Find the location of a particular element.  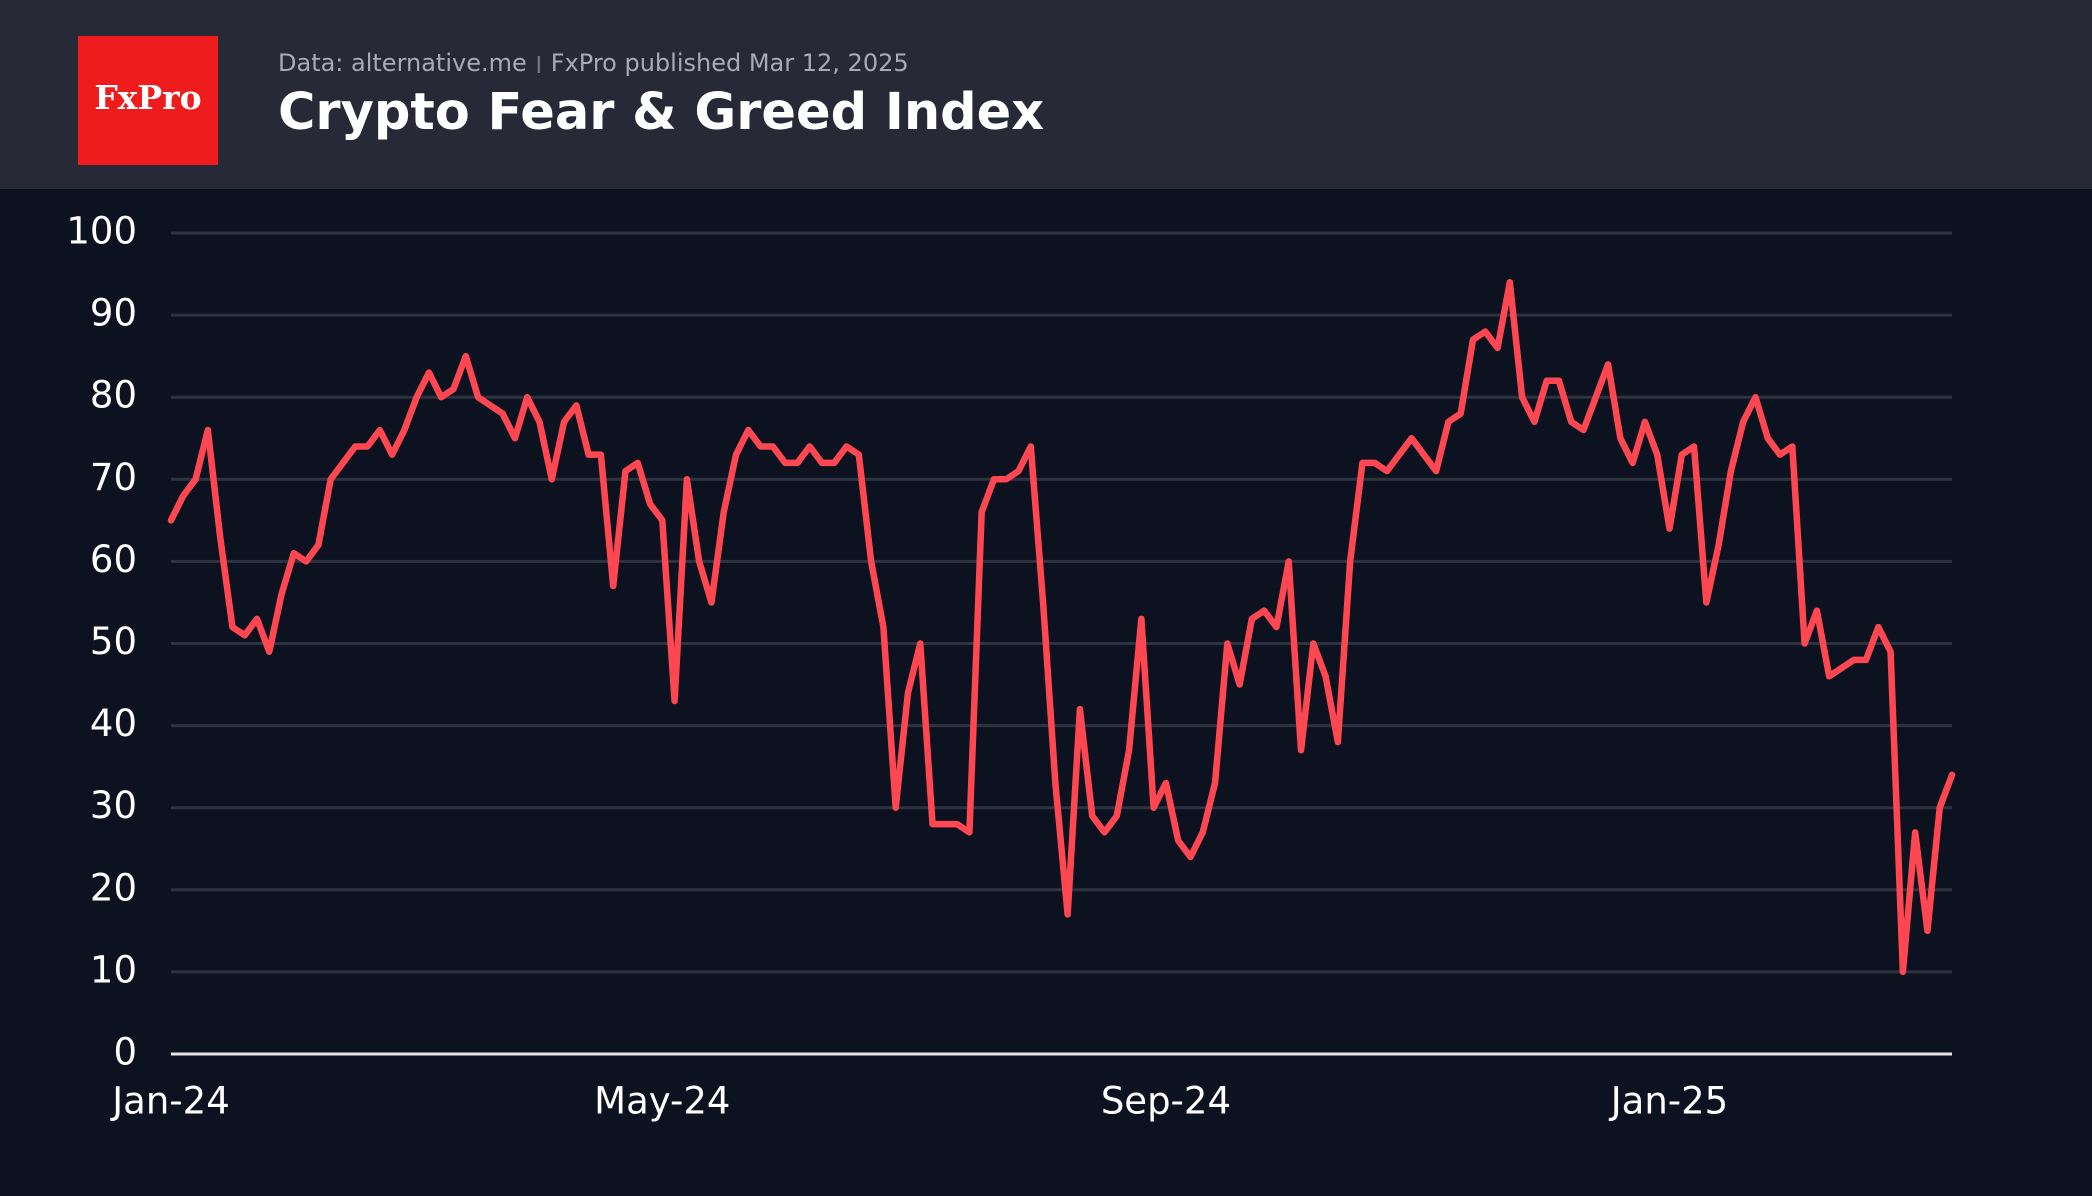

y-tick-label: 80 is located at coordinates (113, 395).